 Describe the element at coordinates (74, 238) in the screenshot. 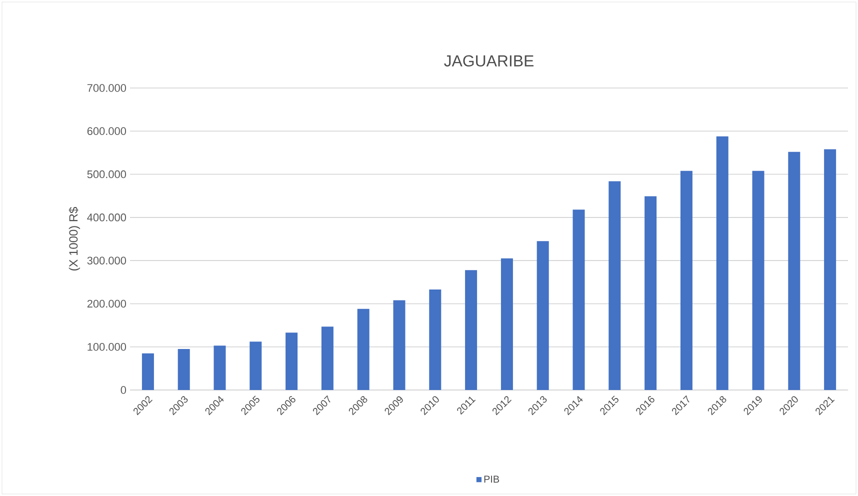

I see `y-axis-title: (X 1000) R$` at that location.